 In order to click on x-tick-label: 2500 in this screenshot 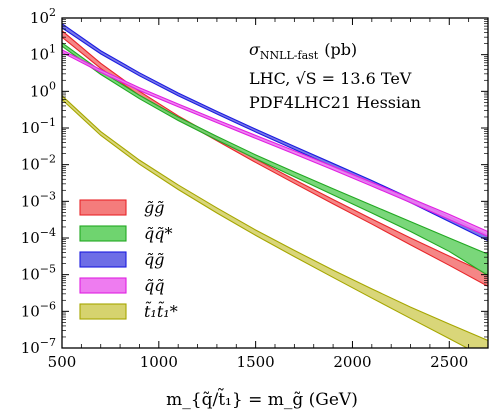, I will do `click(449, 362)`.